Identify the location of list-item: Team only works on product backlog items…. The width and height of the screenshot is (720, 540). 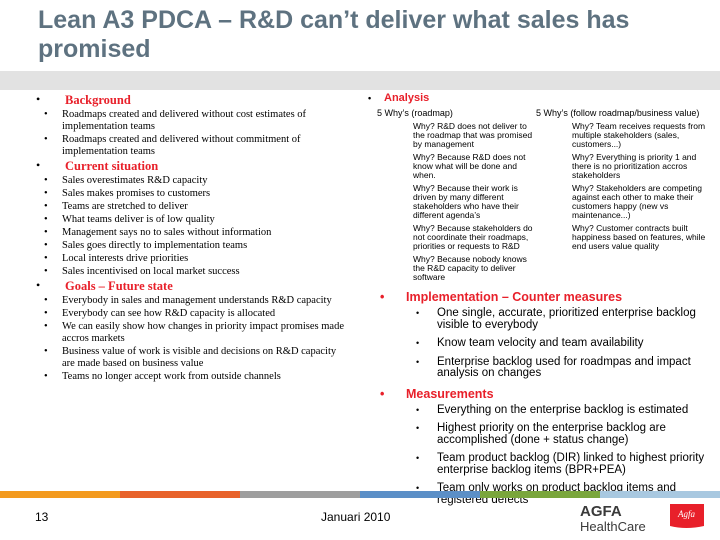
(548, 494).